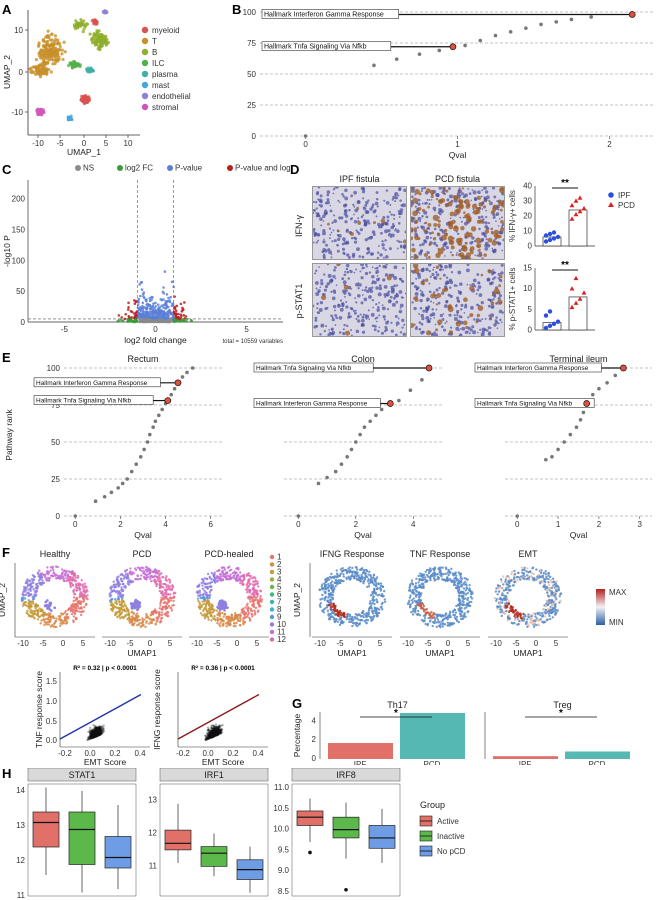  What do you see at coordinates (359, 223) in the screenshot?
I see `ihc-ipf-ifng-image` at bounding box center [359, 223].